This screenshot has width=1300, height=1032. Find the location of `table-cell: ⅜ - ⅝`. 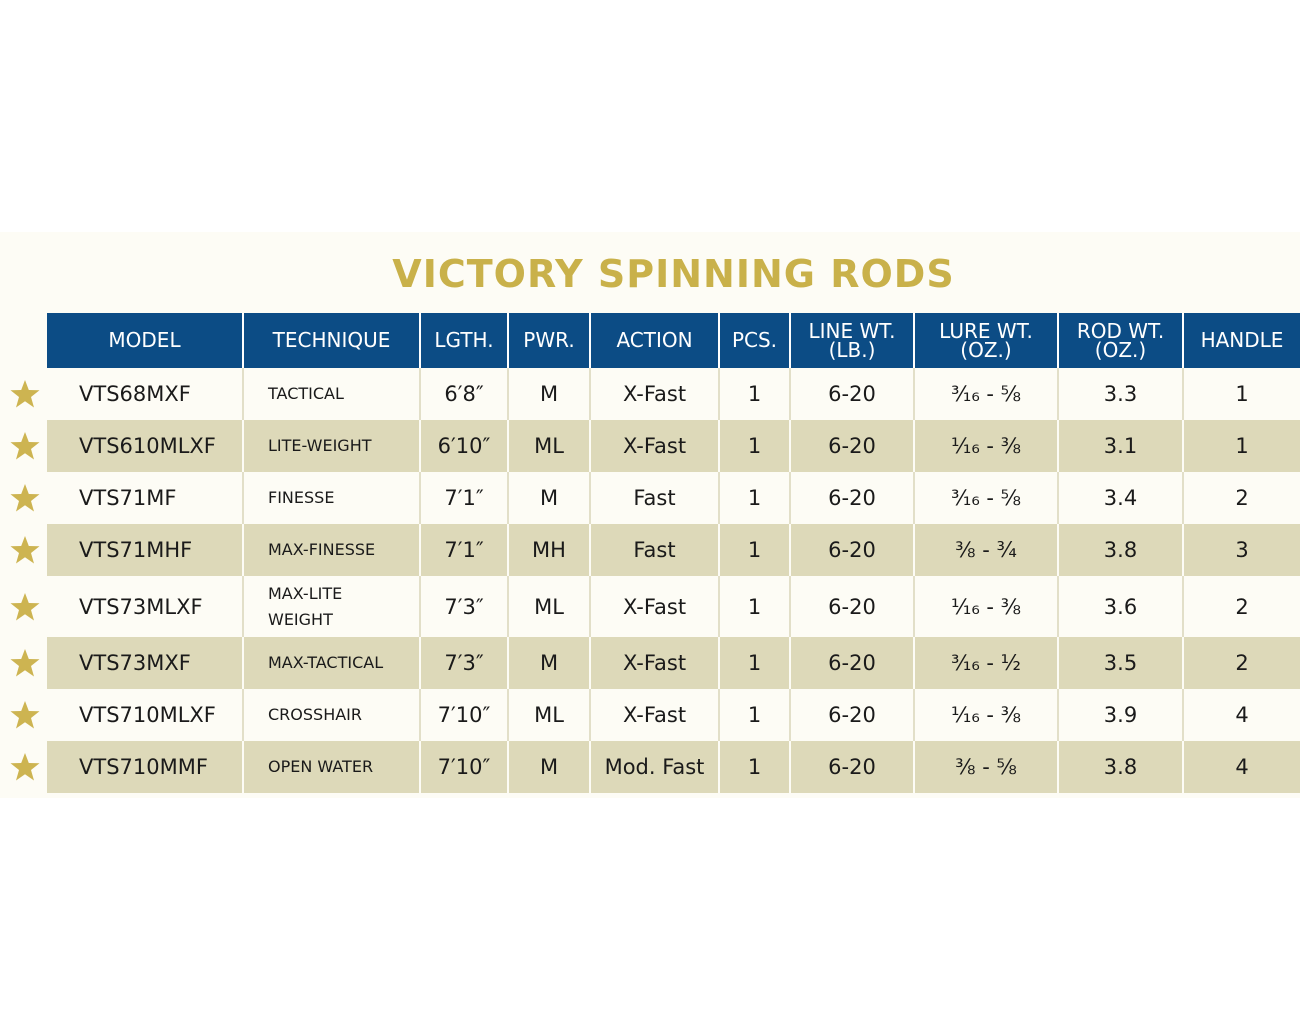

table-cell: ⅜ - ⅝ is located at coordinates (985, 767).